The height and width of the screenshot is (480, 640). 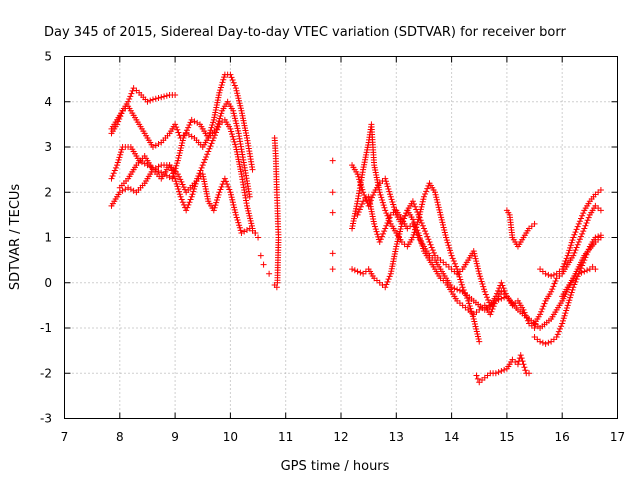 I want to click on x-tick-label: 11, so click(x=285, y=437).